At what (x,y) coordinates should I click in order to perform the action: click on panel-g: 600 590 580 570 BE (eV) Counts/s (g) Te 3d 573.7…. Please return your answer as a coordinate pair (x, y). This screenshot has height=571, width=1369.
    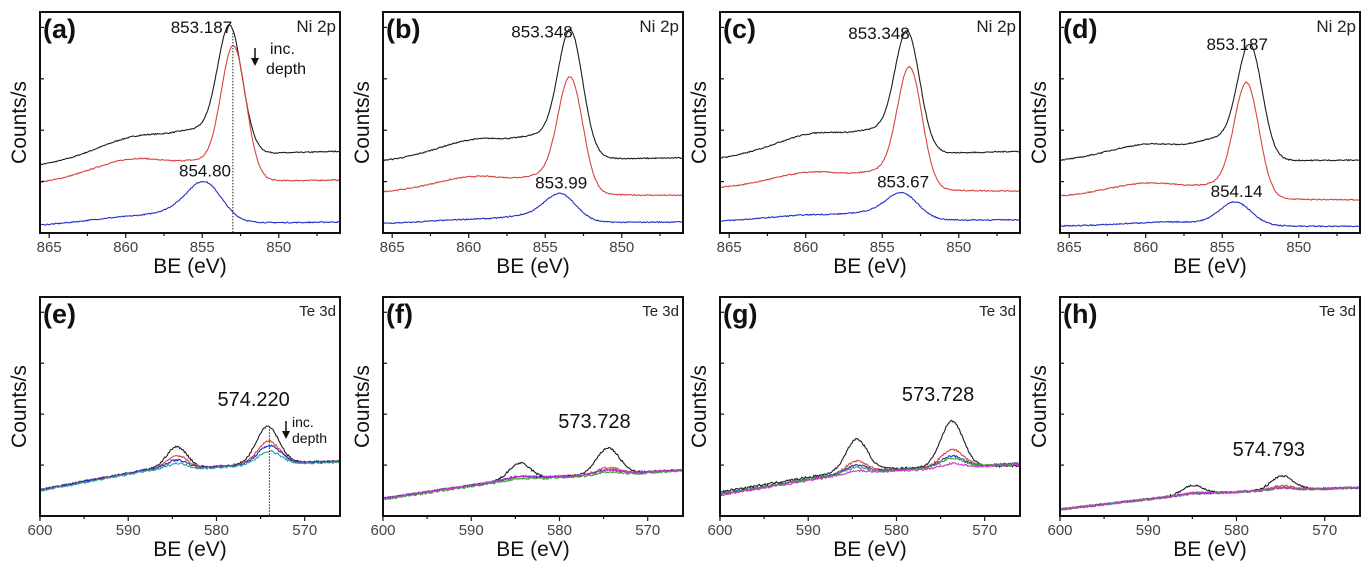
    Looking at the image, I should click on (854, 428).